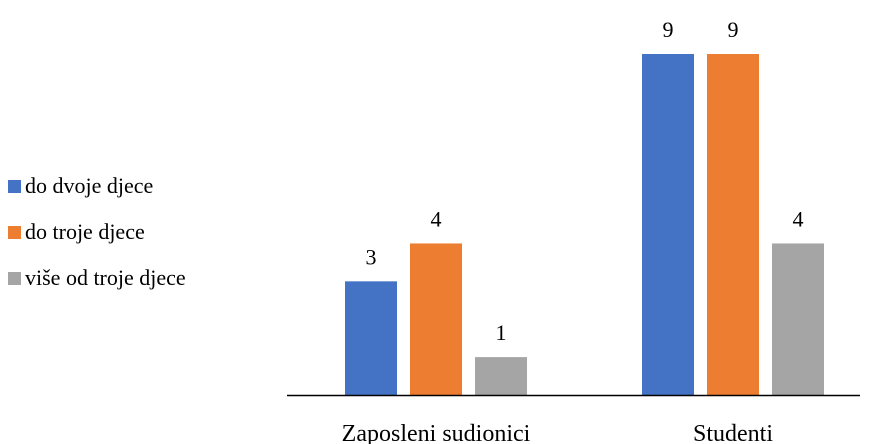 This screenshot has width=873, height=444. What do you see at coordinates (85, 231) in the screenshot?
I see `legend-label: do troje djece` at bounding box center [85, 231].